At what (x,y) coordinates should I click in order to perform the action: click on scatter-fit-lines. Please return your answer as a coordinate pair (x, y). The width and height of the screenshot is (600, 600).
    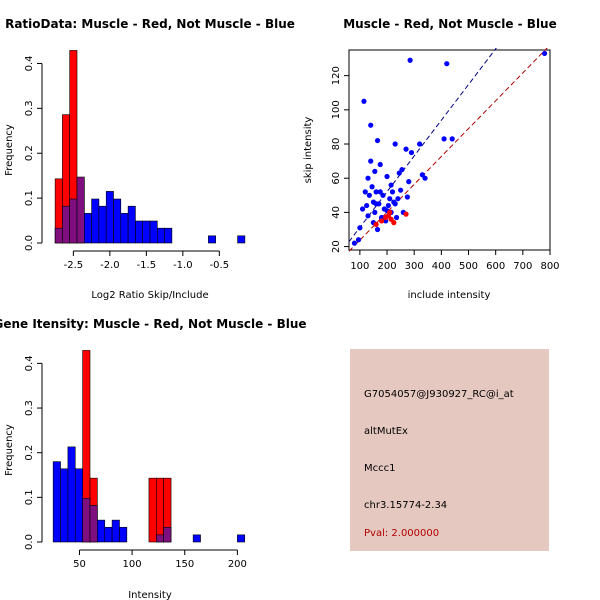
    Looking at the image, I should click on (448, 150).